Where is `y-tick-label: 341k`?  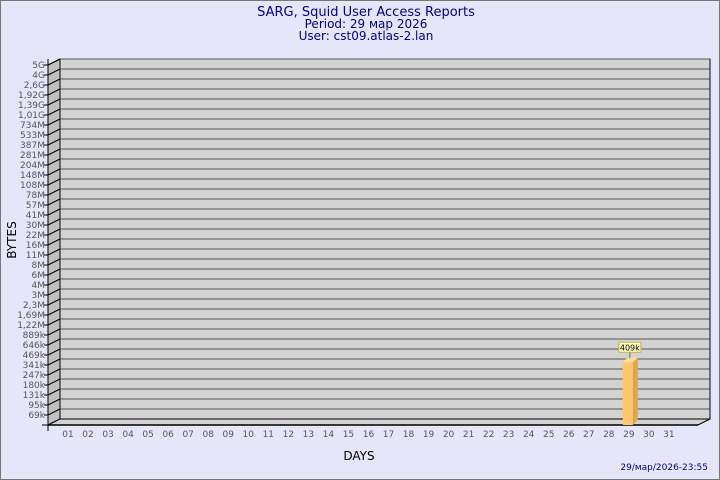
y-tick-label: 341k is located at coordinates (34, 366).